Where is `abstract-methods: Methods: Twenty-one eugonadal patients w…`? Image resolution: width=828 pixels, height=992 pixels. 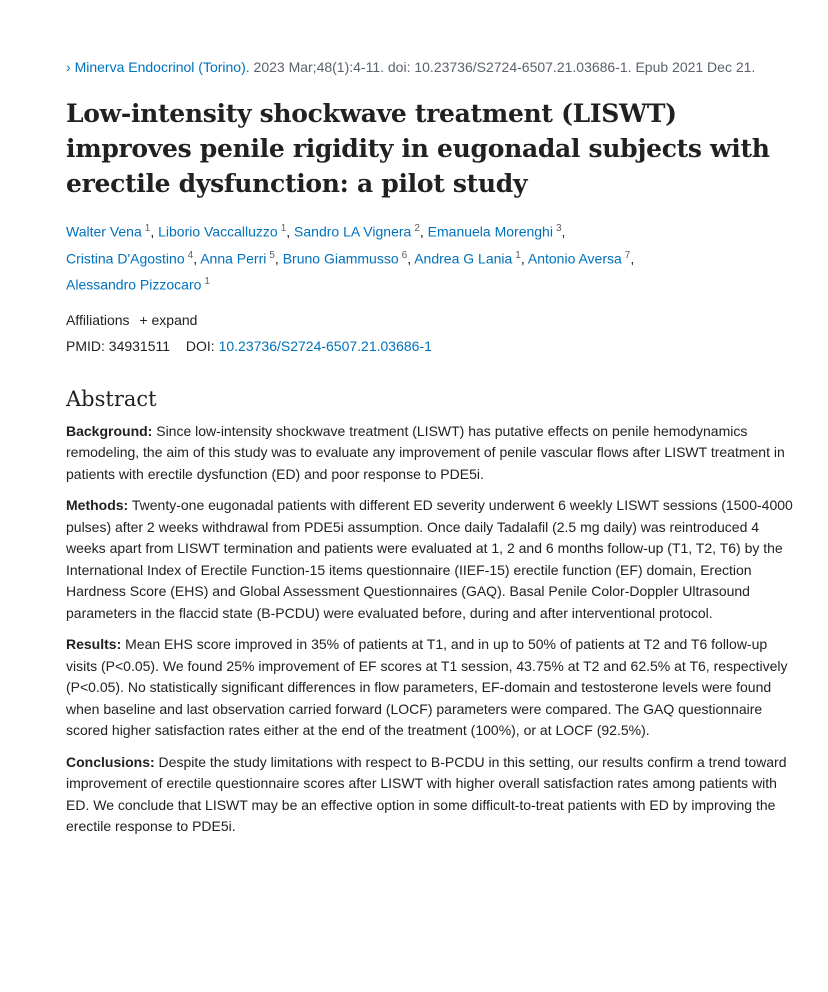
abstract-methods: Methods: Twenty-one eugonadal patients w… is located at coordinates (432, 559).